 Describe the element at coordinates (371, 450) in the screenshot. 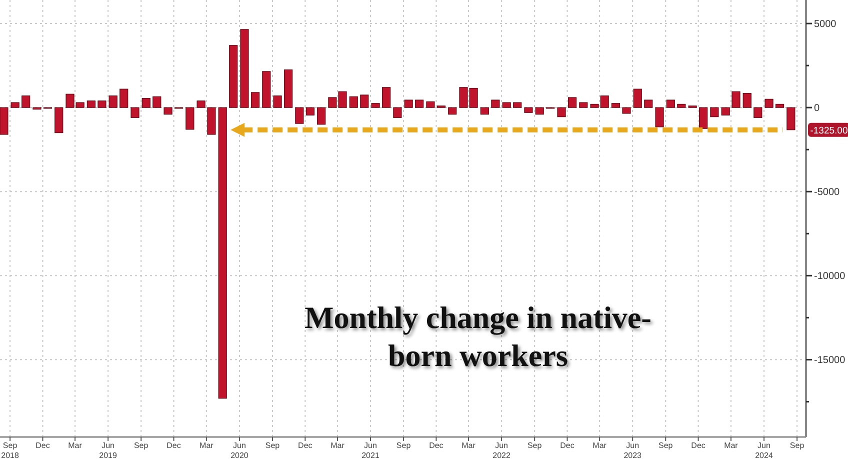

I see `x-tick-label: Jun 2021` at that location.